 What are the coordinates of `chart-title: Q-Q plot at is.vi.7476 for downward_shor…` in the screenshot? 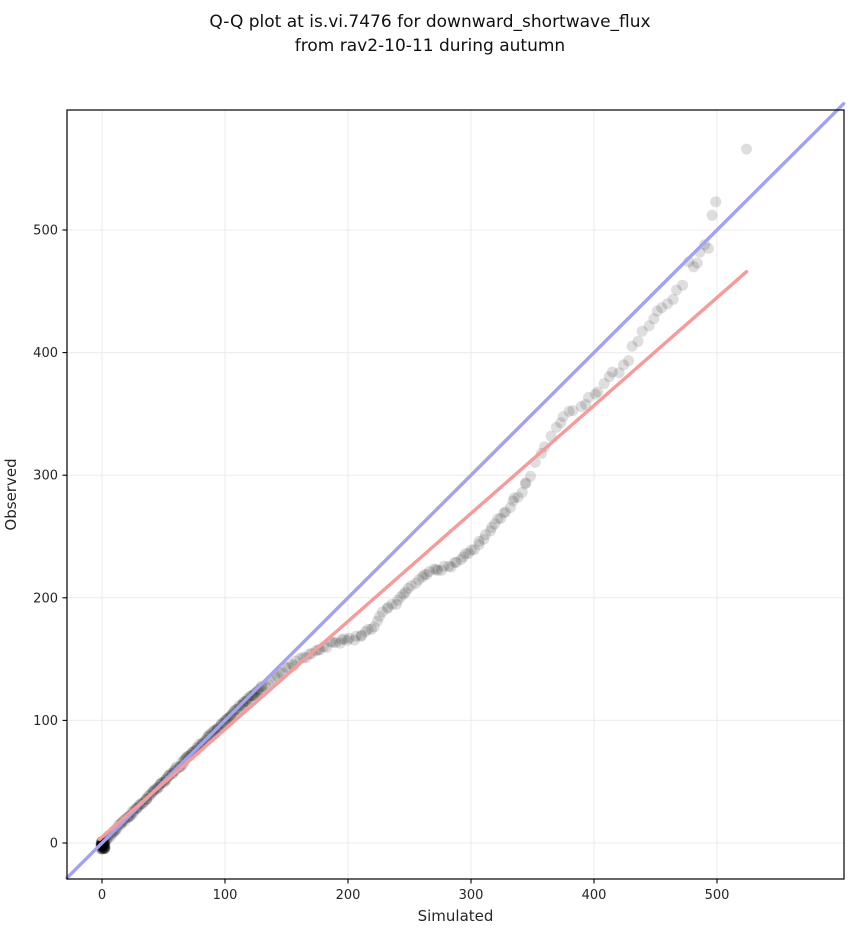 It's located at (430, 34).